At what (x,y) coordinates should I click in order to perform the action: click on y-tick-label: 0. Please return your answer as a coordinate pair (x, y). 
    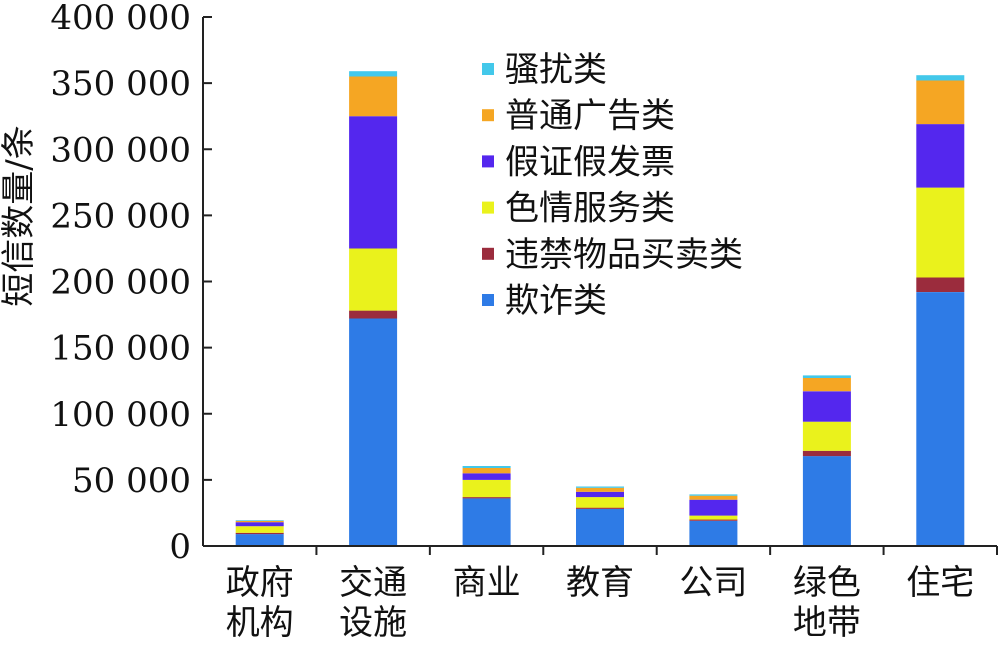
    Looking at the image, I should click on (180, 547).